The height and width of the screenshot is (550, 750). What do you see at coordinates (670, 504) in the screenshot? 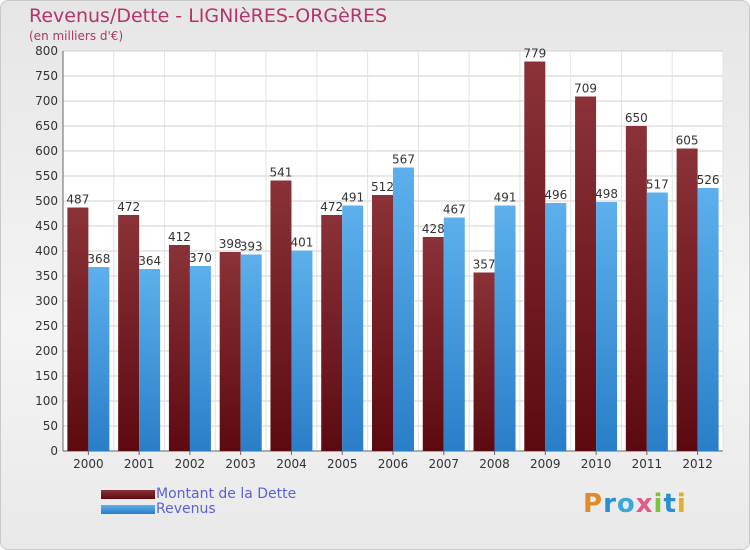
I see `logo-letter: t` at bounding box center [670, 504].